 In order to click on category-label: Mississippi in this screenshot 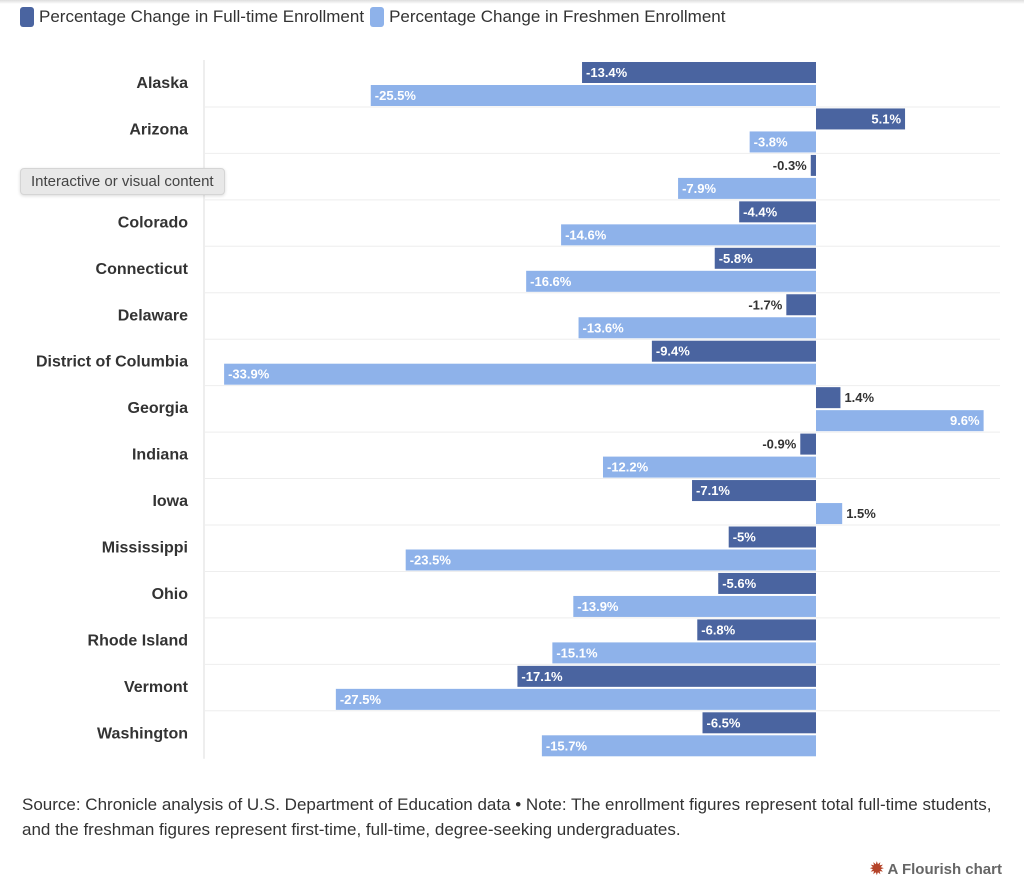, I will do `click(145, 548)`.